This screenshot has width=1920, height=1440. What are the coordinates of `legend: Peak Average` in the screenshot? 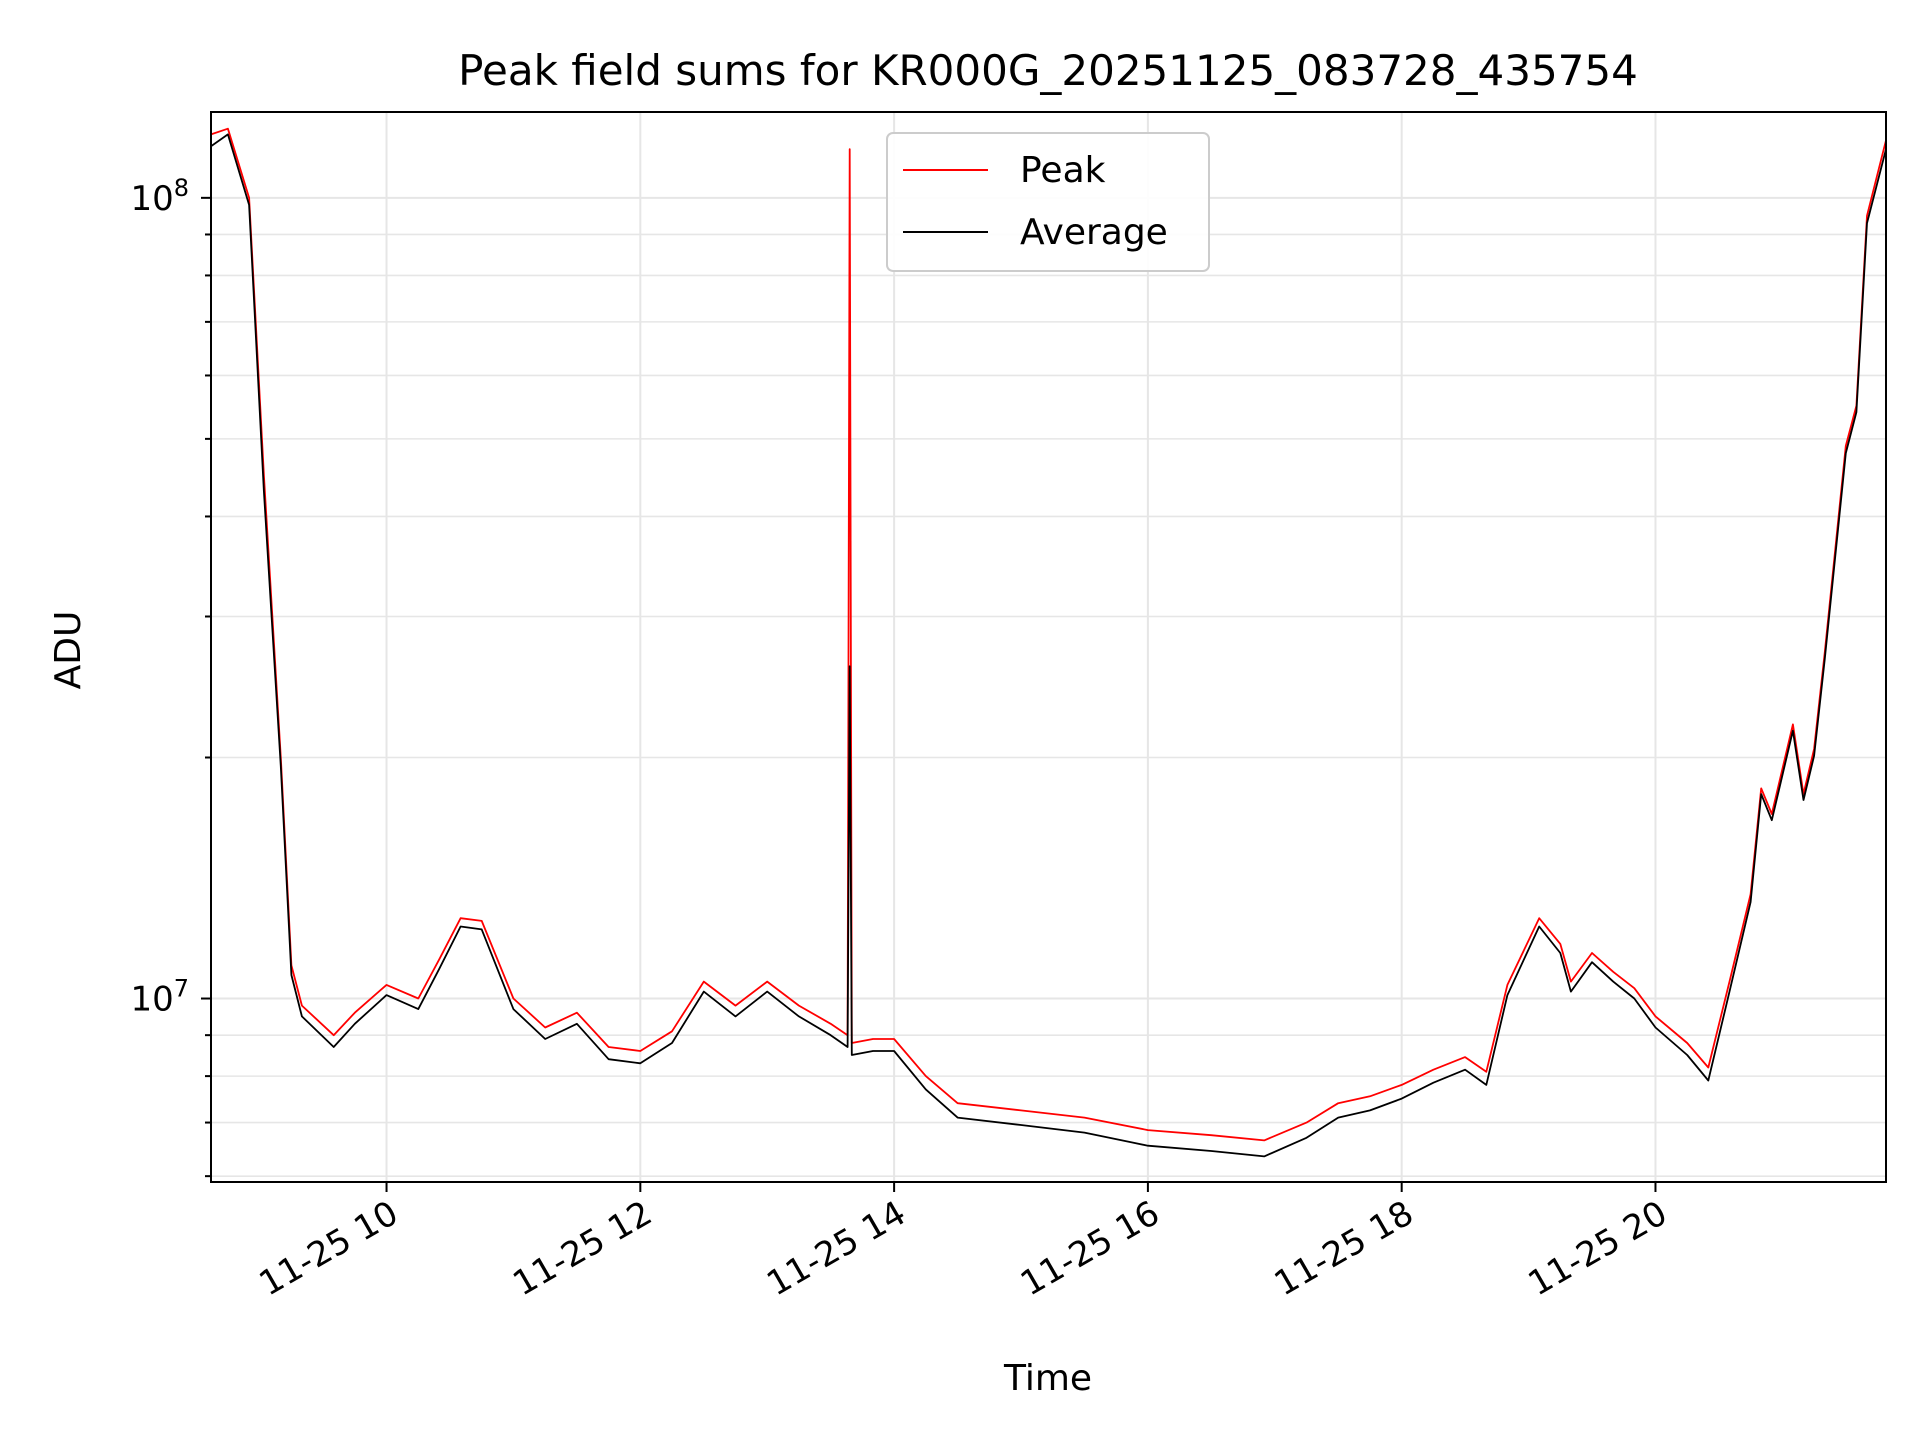 It's located at (1048, 202).